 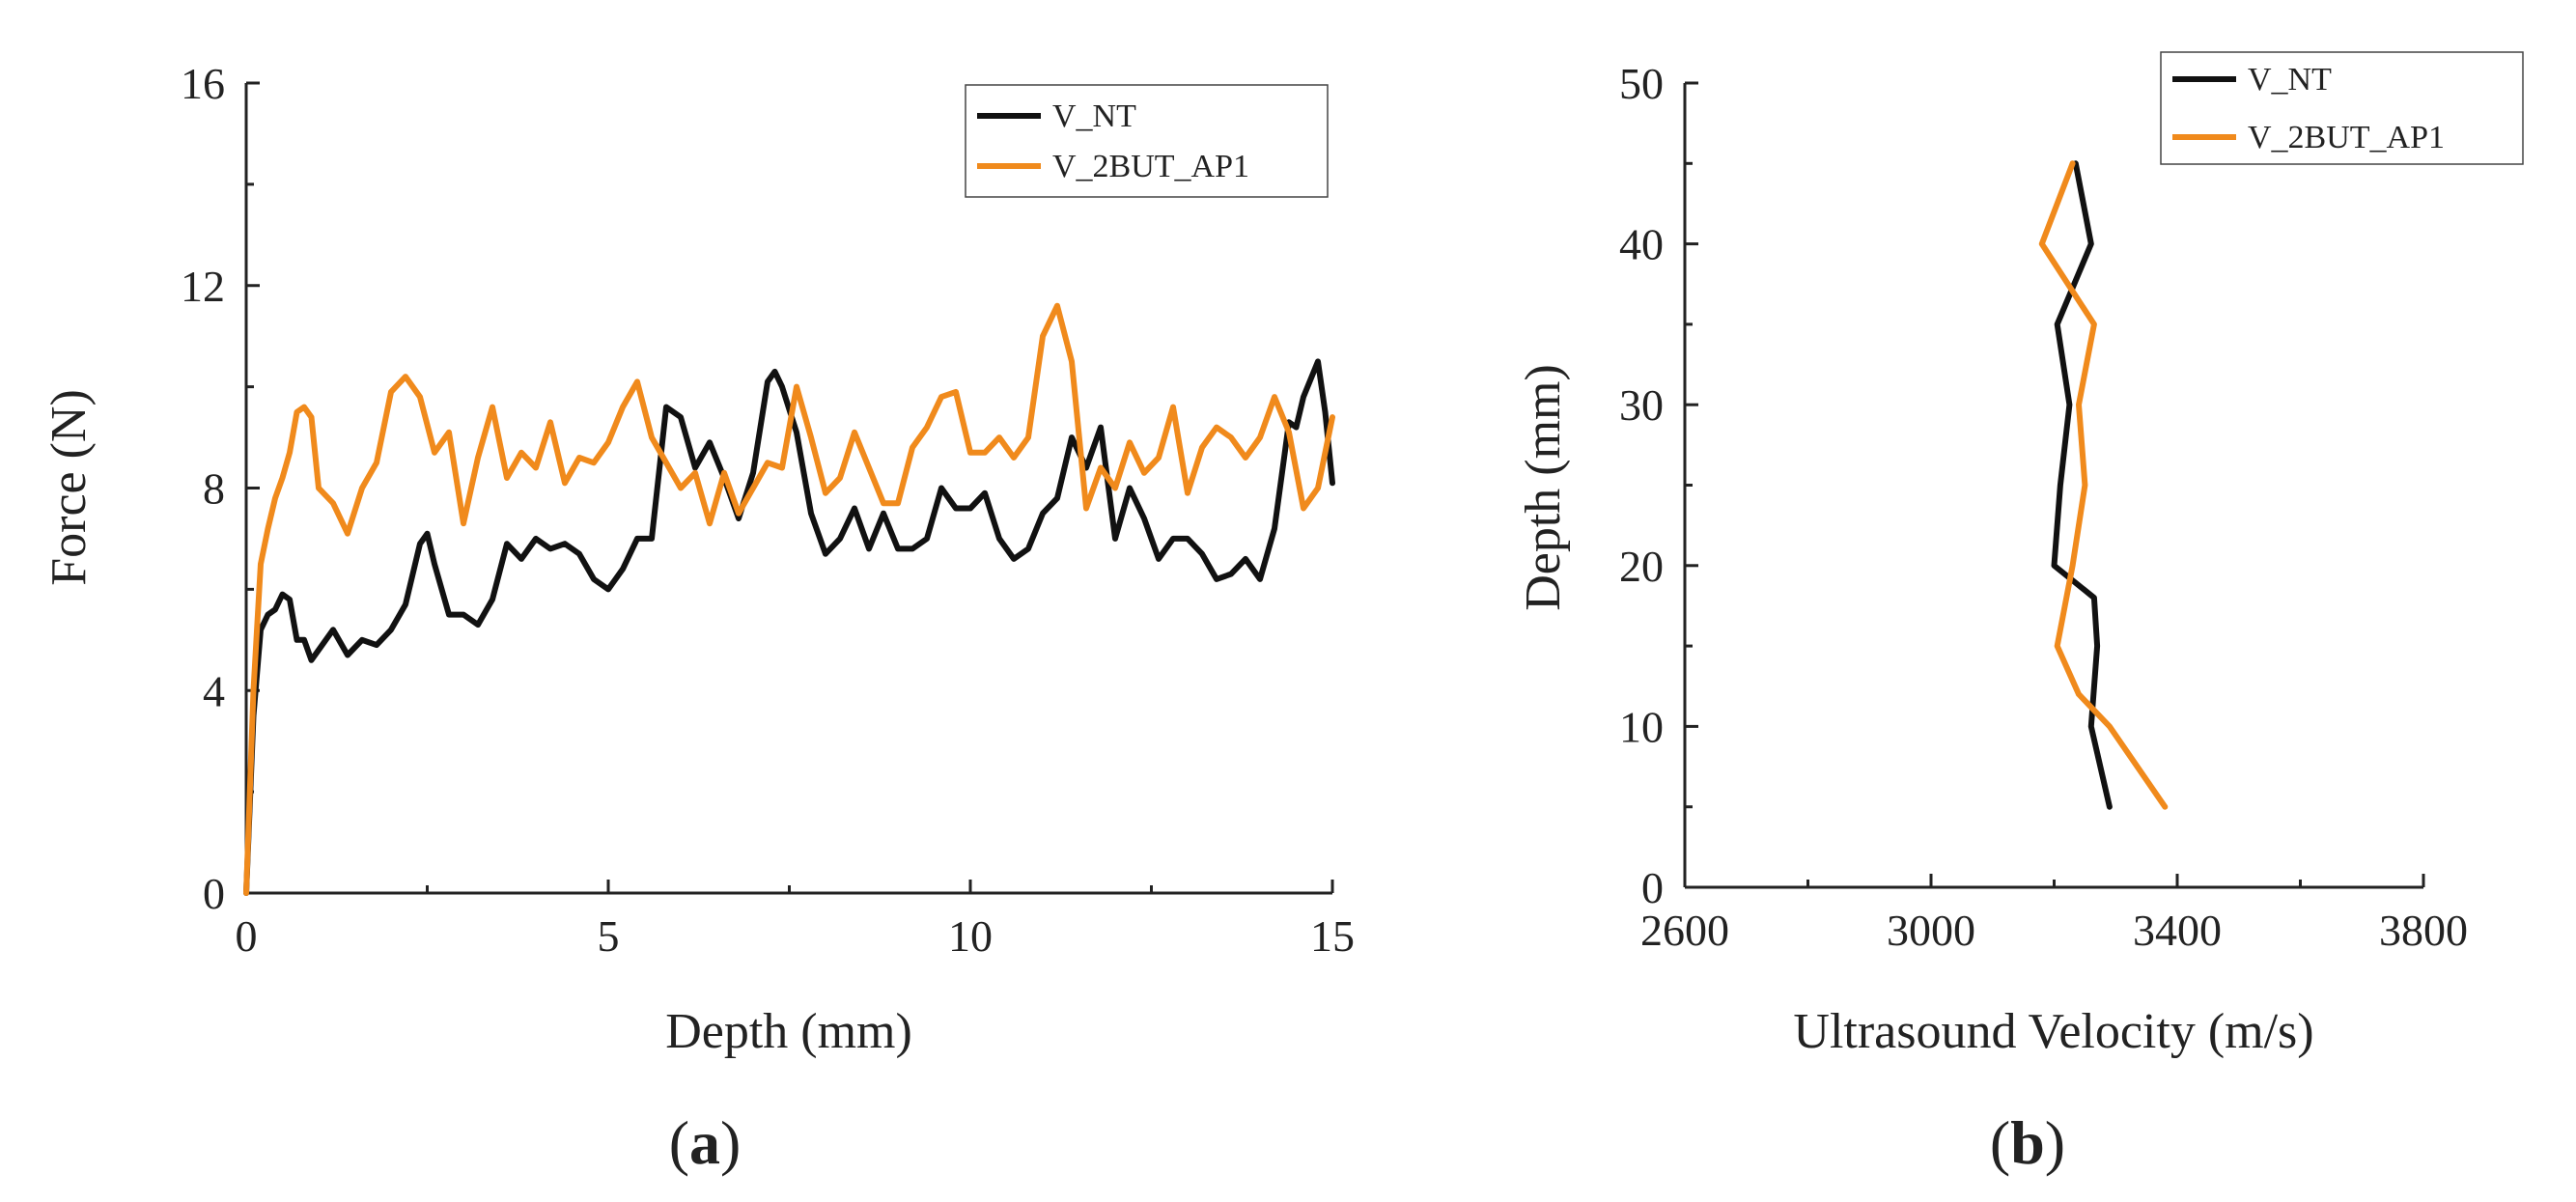 I want to click on panel-b-label-letter: b, so click(x=2028, y=1142).